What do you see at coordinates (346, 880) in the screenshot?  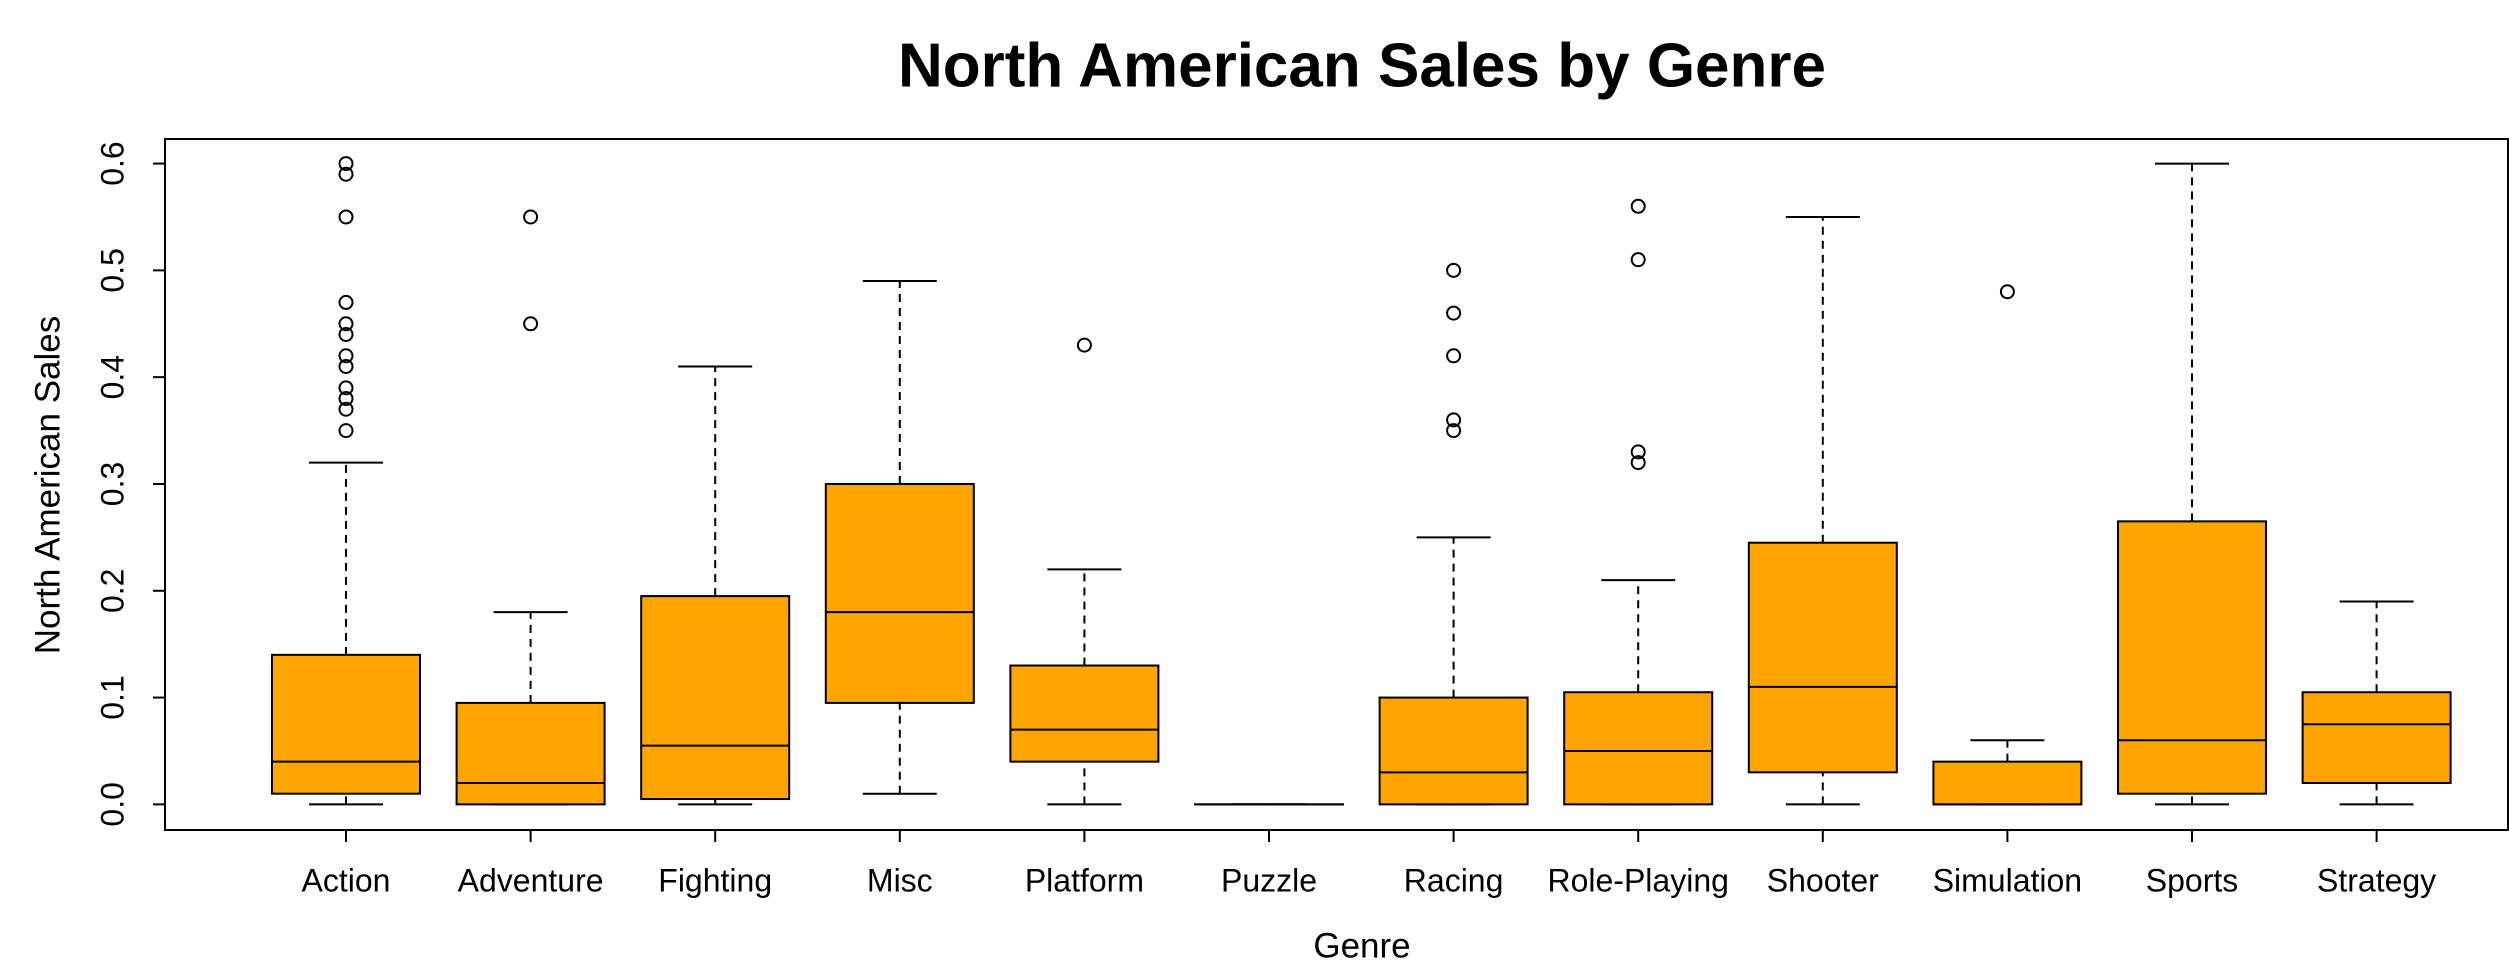 I see `x-tick-label: Action` at bounding box center [346, 880].